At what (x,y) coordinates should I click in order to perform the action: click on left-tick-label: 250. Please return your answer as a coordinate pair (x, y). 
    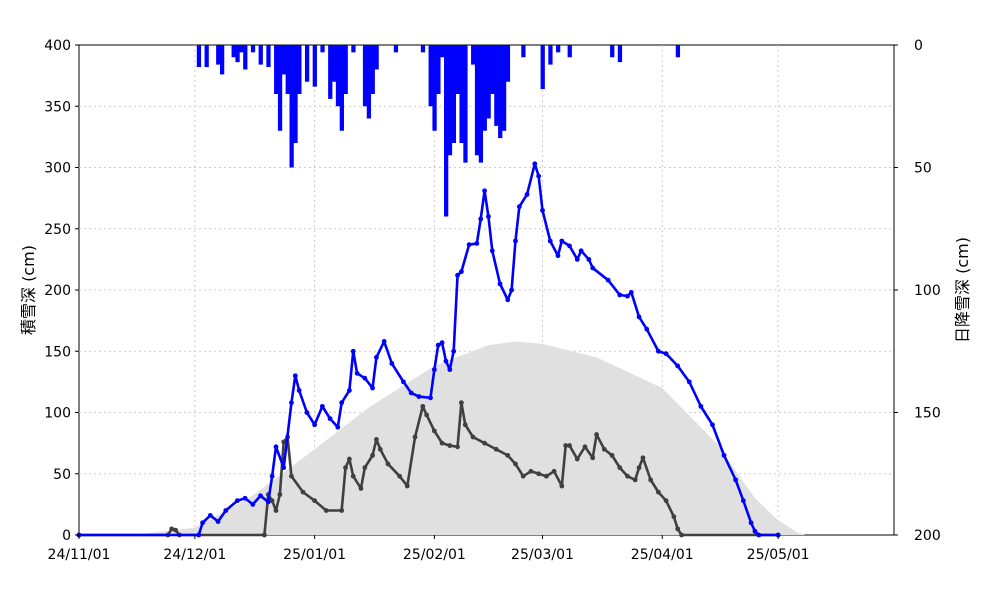
    Looking at the image, I should click on (57, 230).